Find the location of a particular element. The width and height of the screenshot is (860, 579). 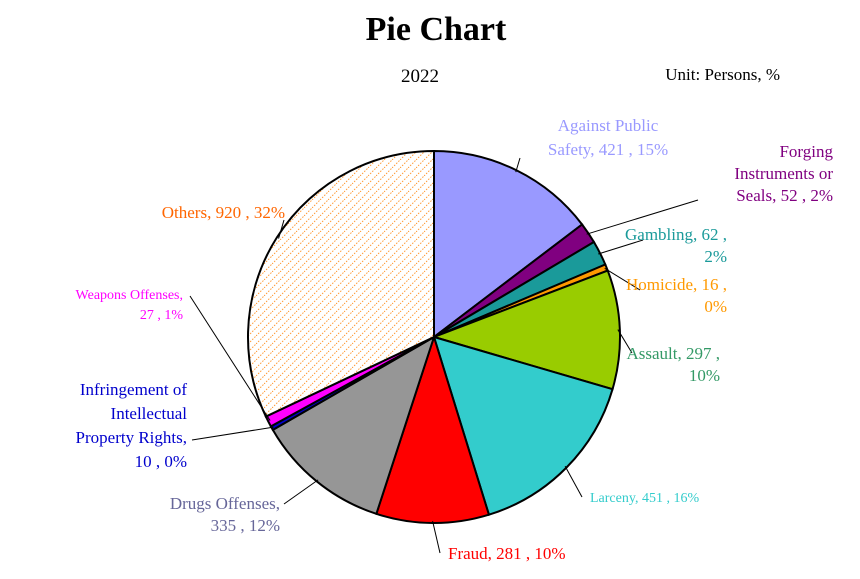

label-line: Weapons Offenses, is located at coordinates (129, 295).